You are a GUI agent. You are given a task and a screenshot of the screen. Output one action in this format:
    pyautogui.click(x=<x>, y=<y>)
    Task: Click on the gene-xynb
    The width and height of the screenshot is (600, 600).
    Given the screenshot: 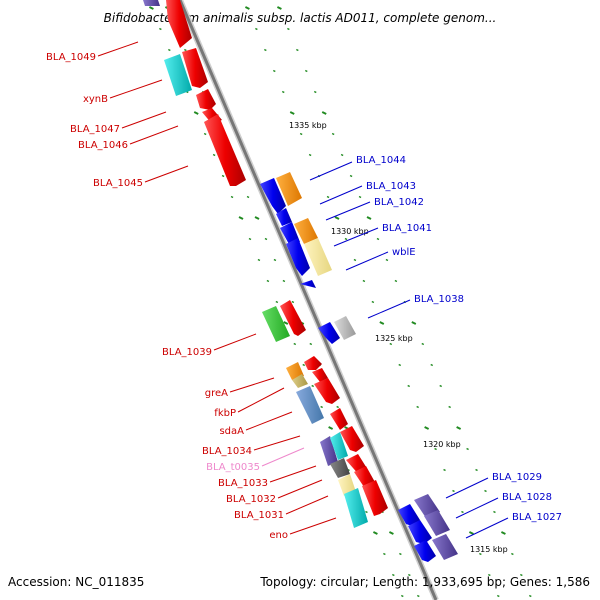 What is the action you would take?
    pyautogui.click(x=178, y=75)
    